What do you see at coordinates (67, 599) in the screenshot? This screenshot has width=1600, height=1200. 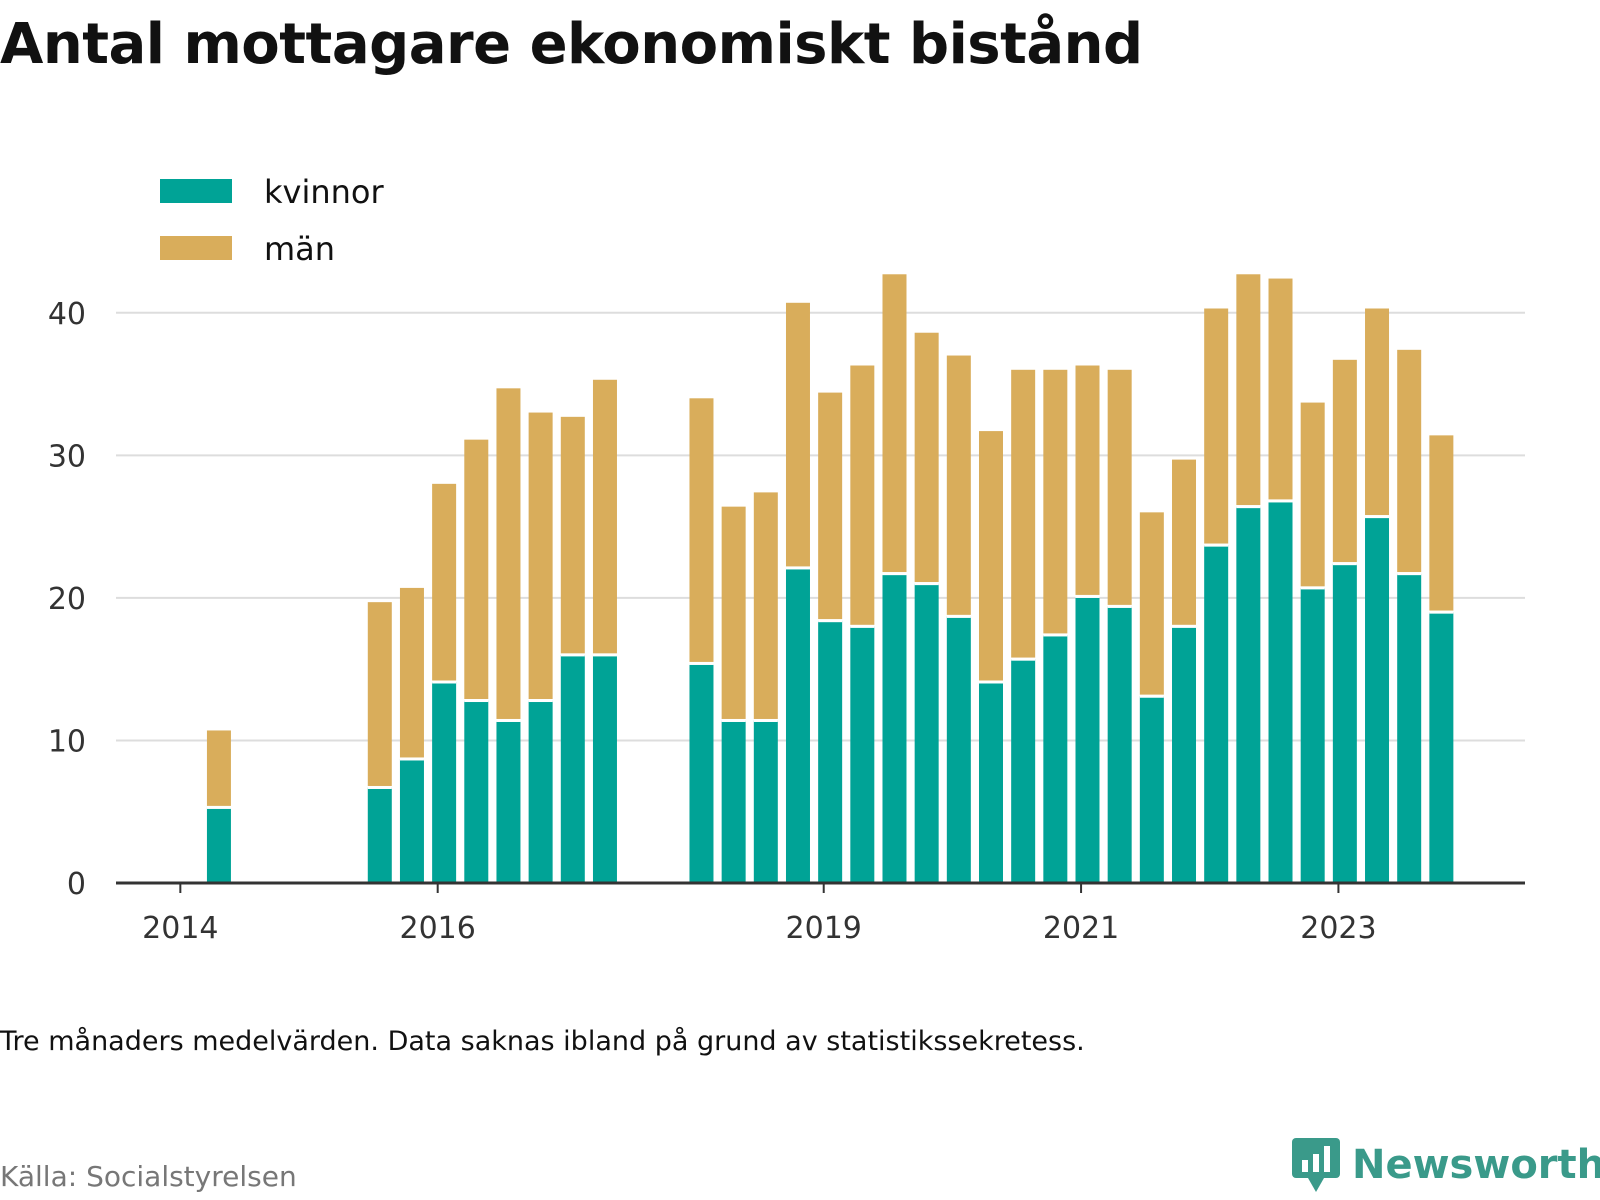 I see `y-tick-label: 20` at bounding box center [67, 599].